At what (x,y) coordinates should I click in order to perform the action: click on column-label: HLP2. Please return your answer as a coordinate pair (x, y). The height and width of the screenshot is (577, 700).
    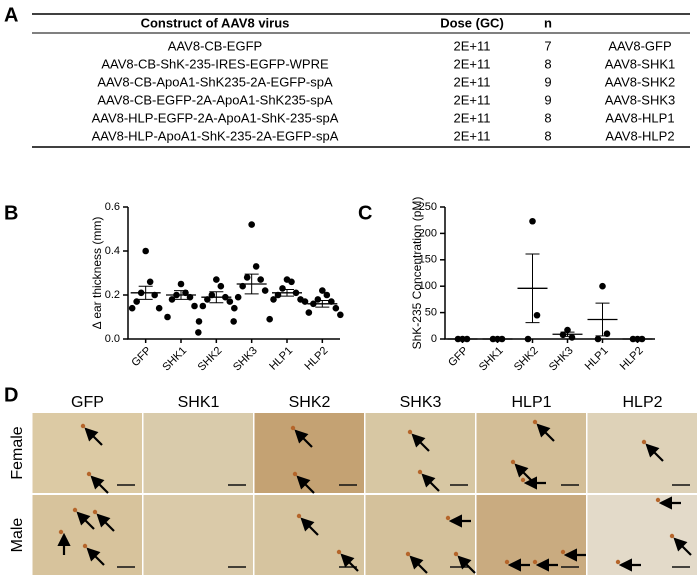
    Looking at the image, I should click on (642, 402).